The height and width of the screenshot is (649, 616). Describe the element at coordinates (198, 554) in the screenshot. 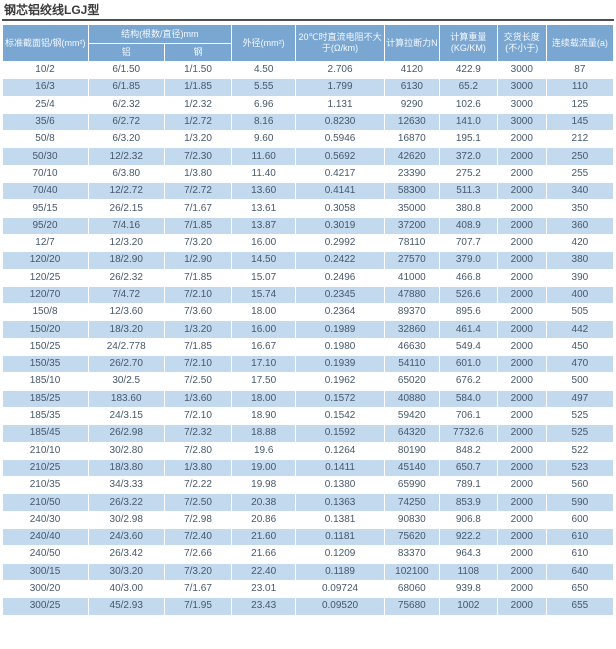

I see `cell: 7/2.66` at that location.